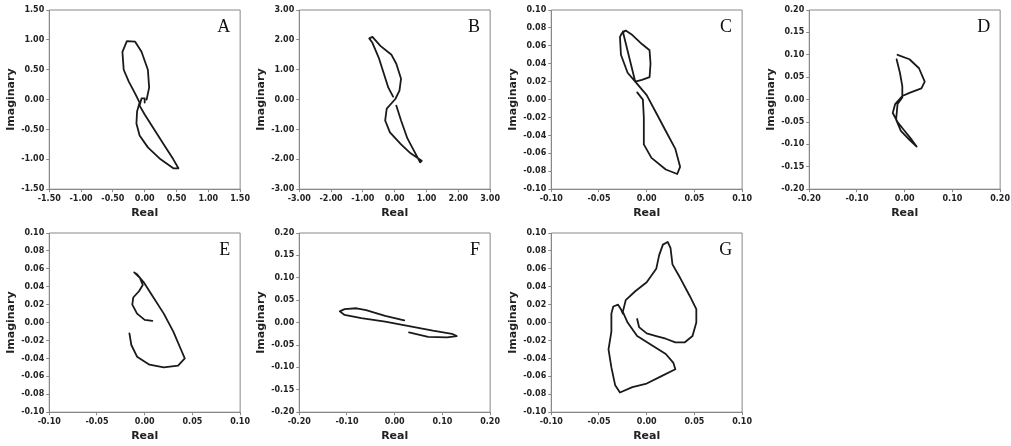 The height and width of the screenshot is (446, 1011). Describe the element at coordinates (283, 189) in the screenshot. I see `y-tick-label: -3.00` at that location.